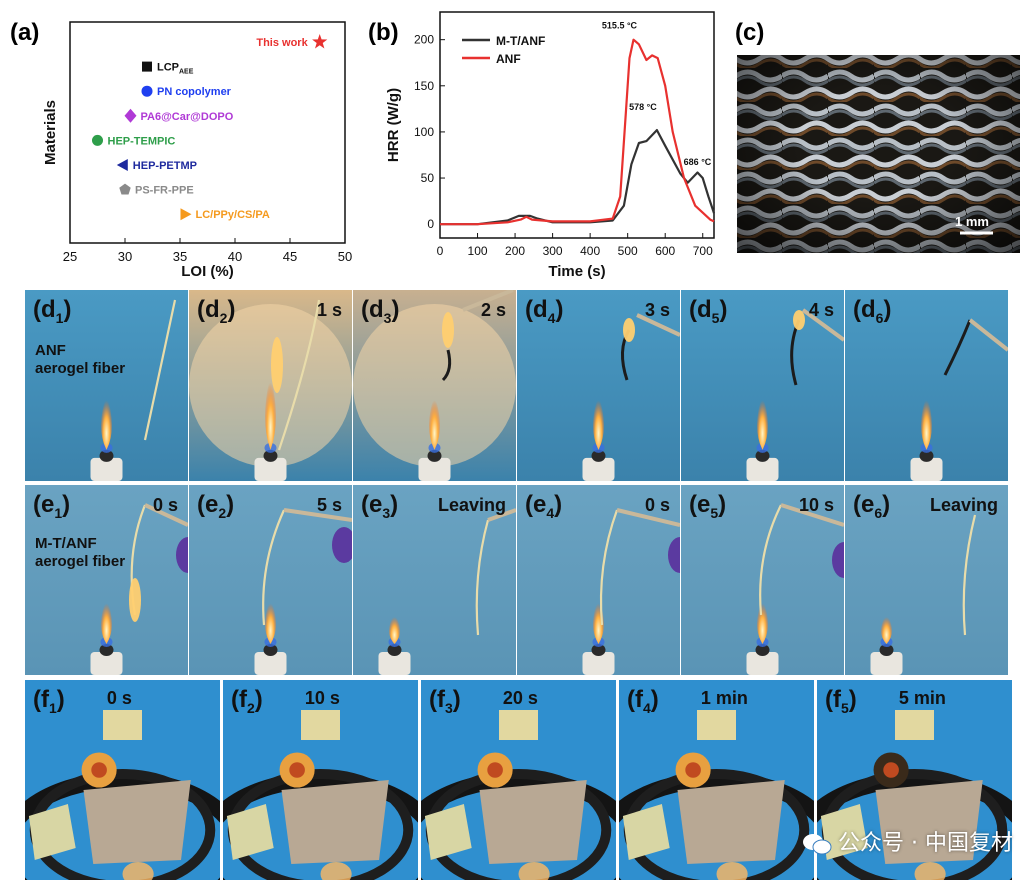 The image size is (1035, 883). I want to click on sample-description-line: M-T/ANF, so click(66, 543).